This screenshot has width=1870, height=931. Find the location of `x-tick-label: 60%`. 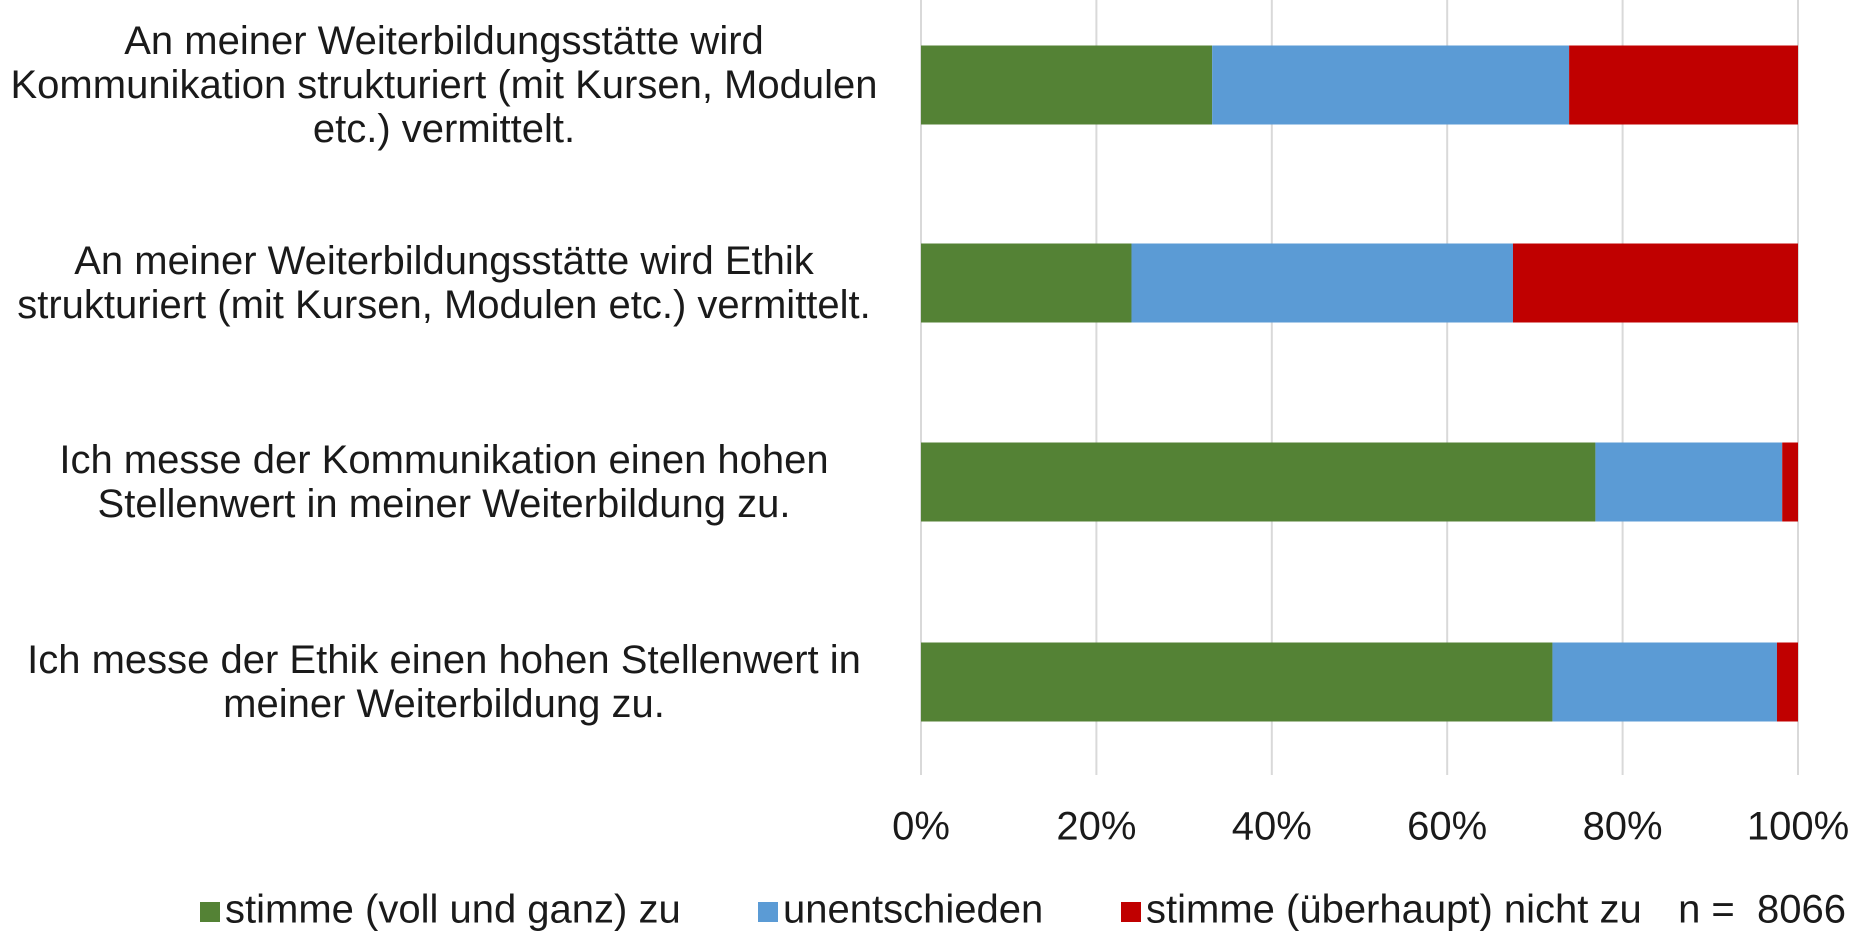

x-tick-label: 60% is located at coordinates (1447, 827).